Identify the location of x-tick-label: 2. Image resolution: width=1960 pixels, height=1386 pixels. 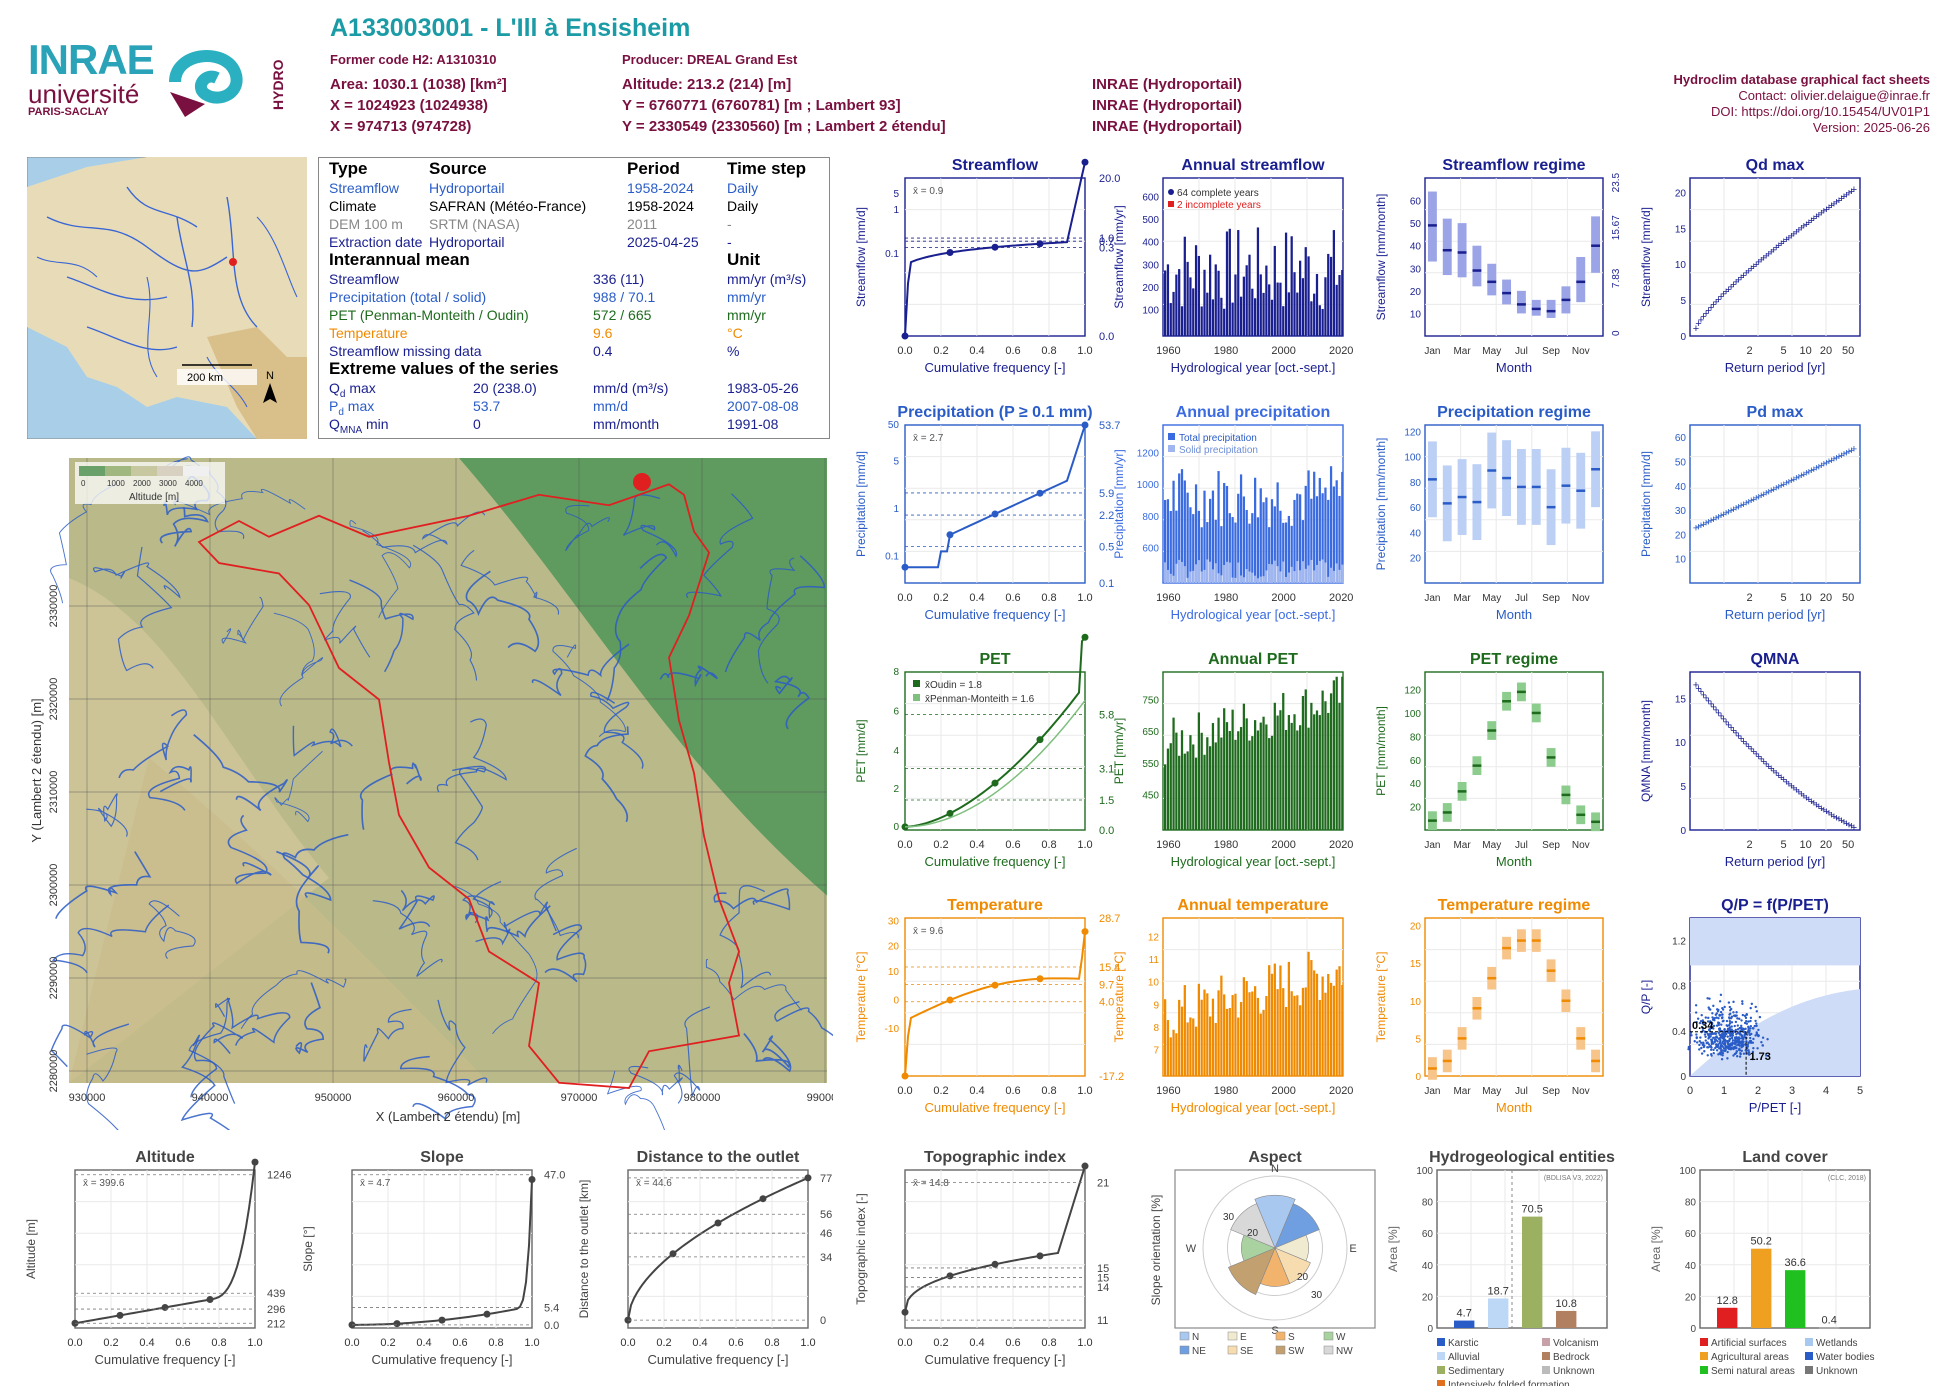
(1758, 1091).